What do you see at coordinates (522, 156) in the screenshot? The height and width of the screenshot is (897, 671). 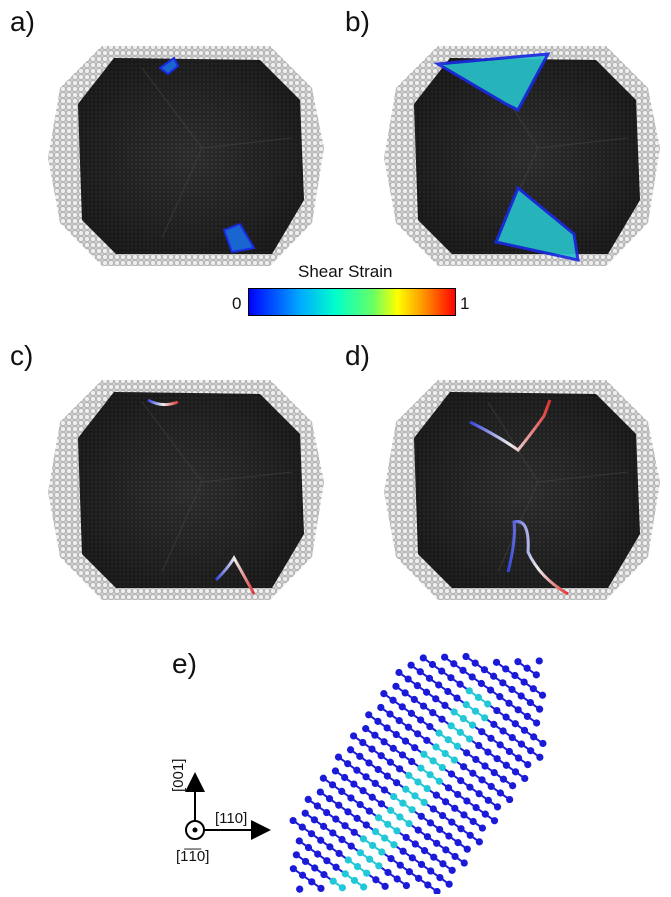 I see `panel-b-void-image` at bounding box center [522, 156].